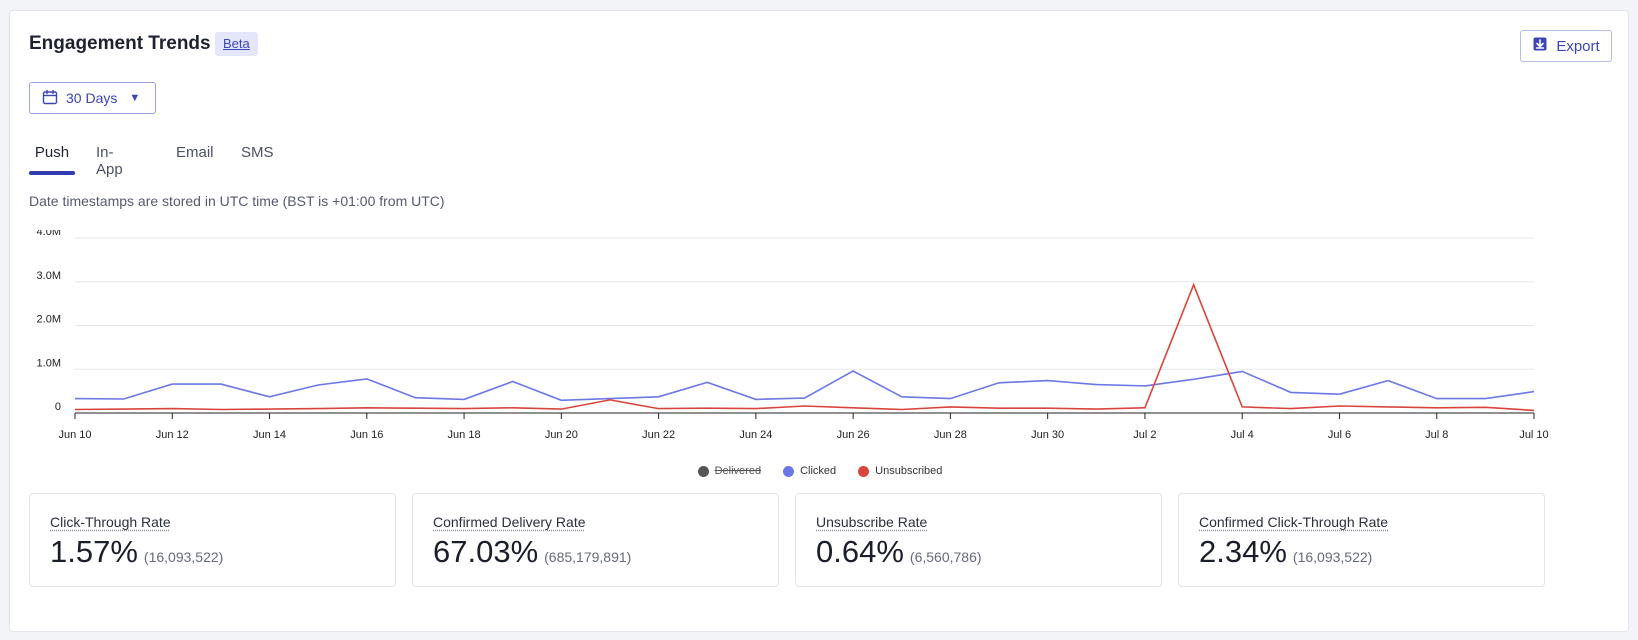  Describe the element at coordinates (804, 386) in the screenshot. I see `series-line-clicked` at that location.